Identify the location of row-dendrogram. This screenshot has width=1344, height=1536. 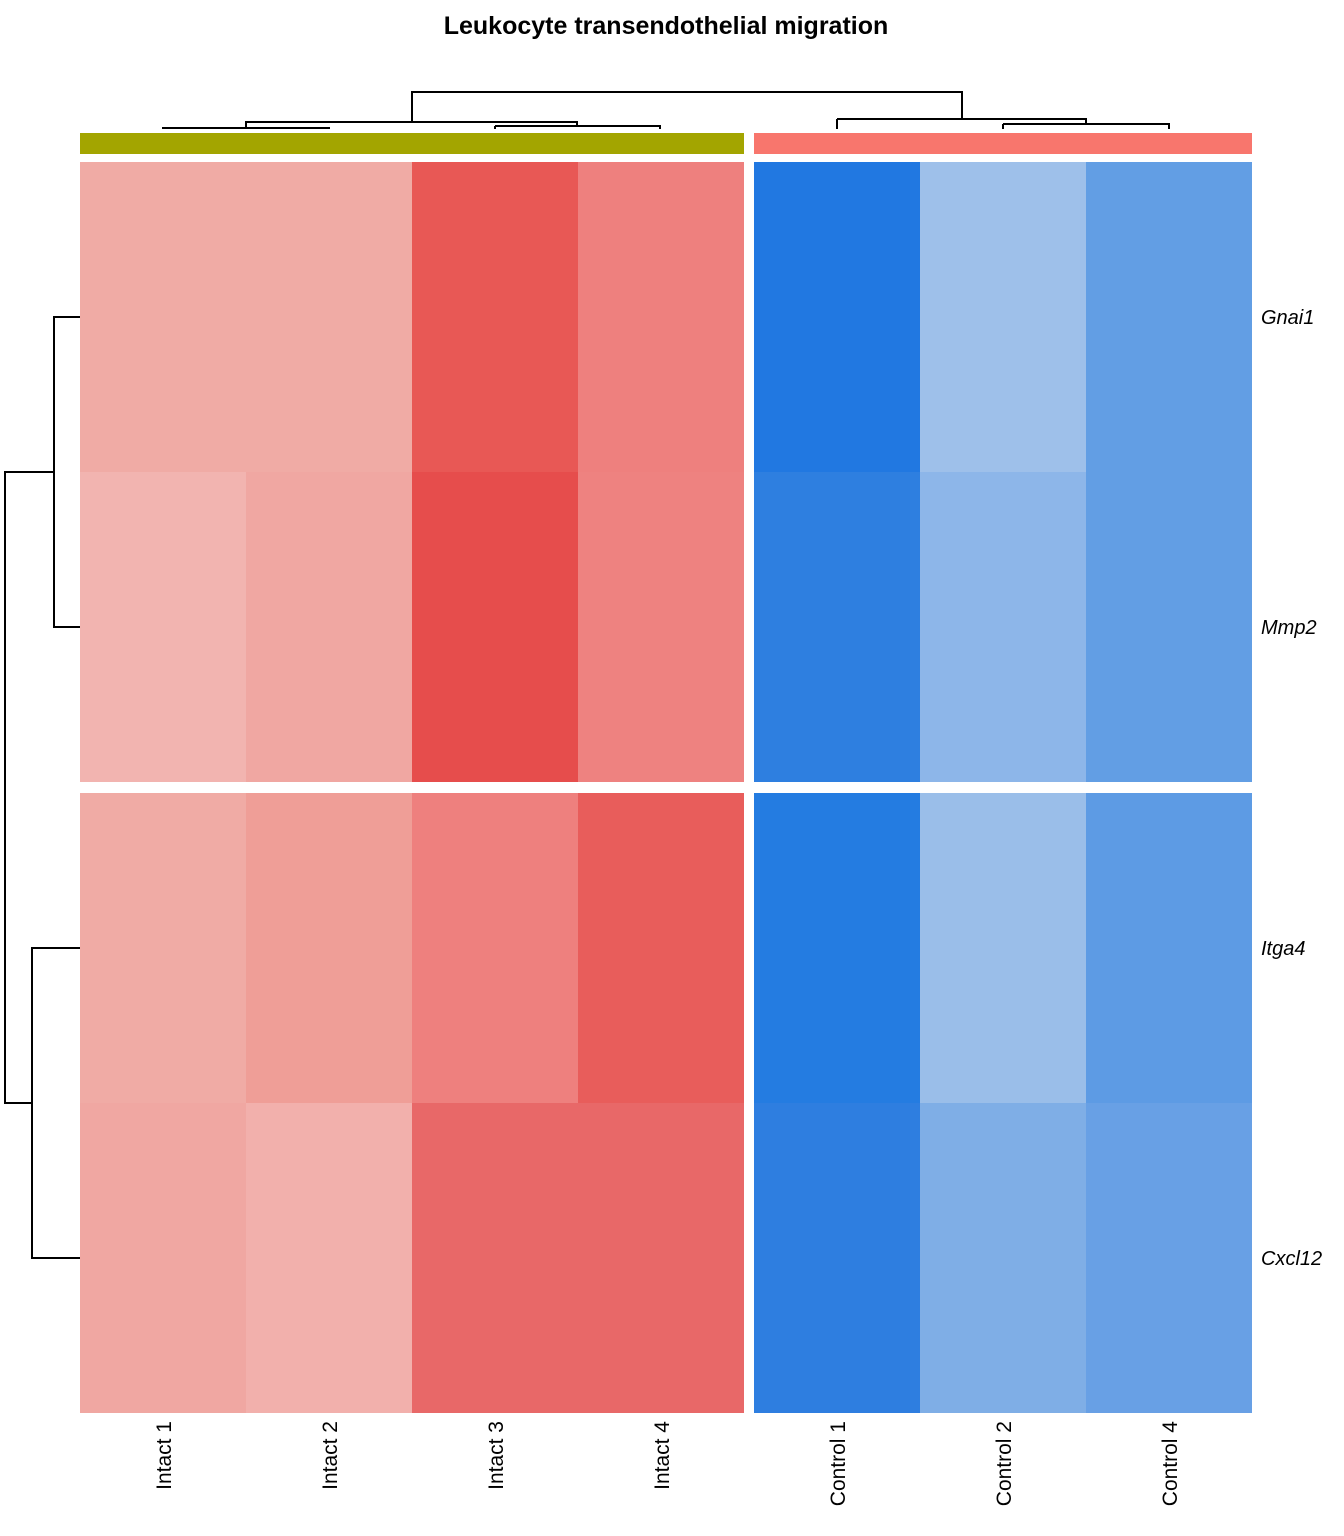
(42, 787).